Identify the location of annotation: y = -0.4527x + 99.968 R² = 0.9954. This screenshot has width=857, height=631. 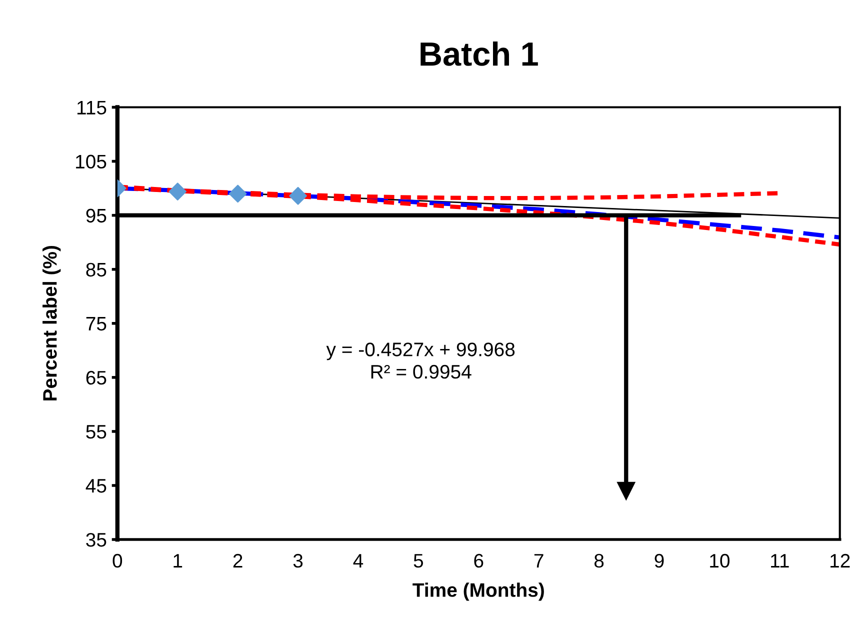
(420, 360).